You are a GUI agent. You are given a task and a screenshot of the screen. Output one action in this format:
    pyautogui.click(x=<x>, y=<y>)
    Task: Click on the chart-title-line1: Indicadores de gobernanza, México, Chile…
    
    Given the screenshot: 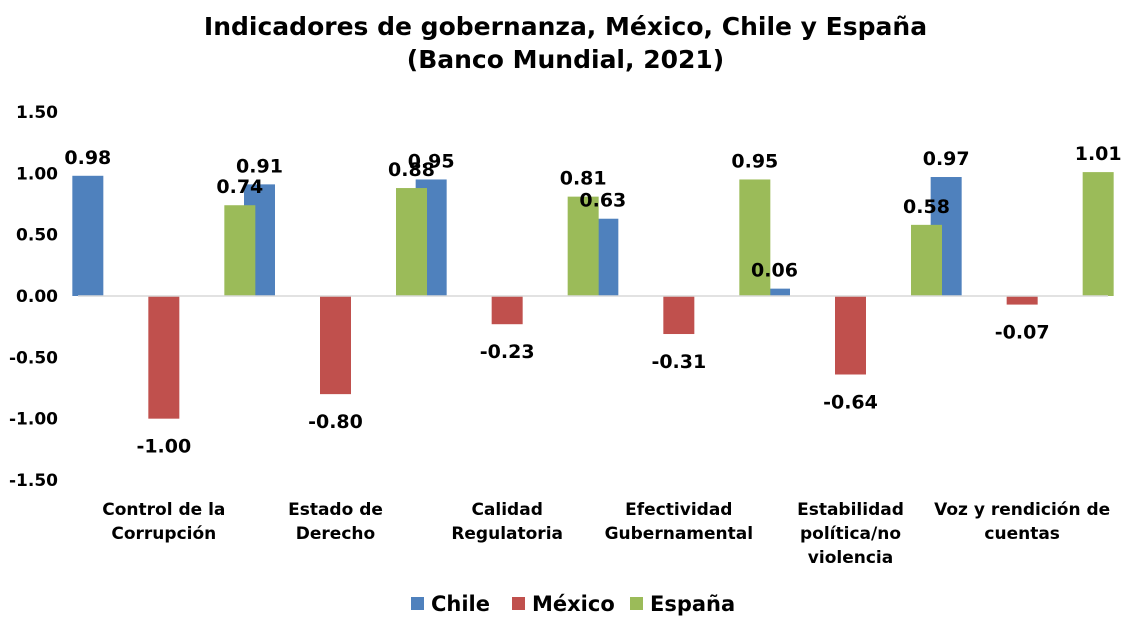 What is the action you would take?
    pyautogui.click(x=565, y=26)
    